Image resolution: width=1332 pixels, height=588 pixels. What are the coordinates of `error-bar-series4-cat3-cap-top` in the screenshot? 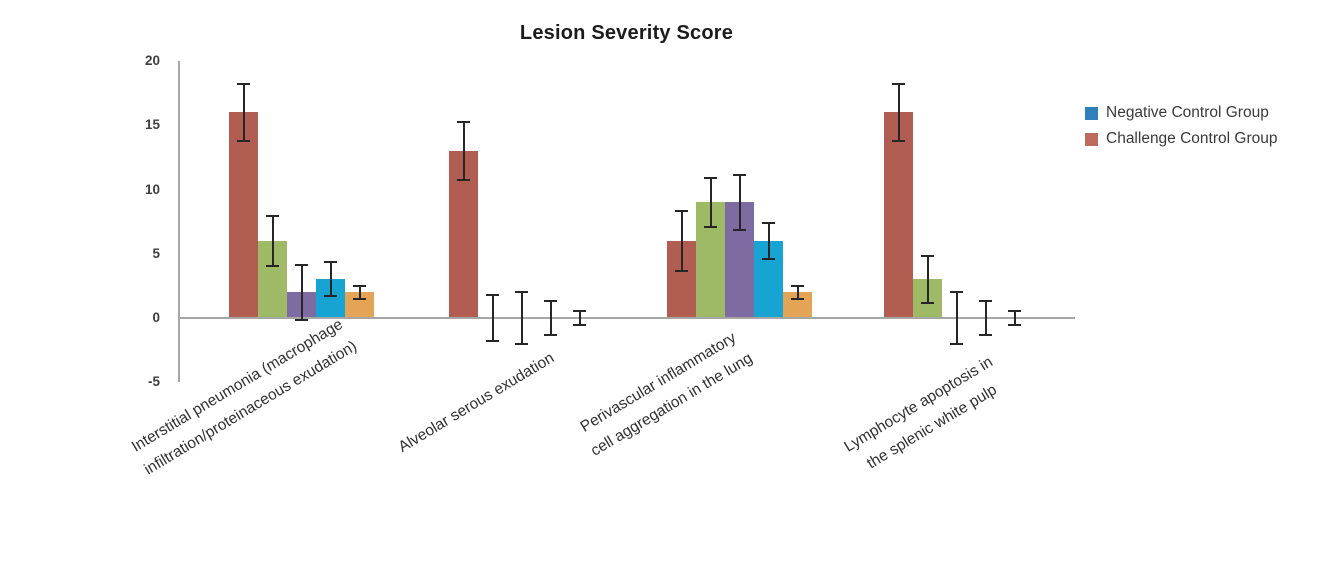 It's located at (768, 222).